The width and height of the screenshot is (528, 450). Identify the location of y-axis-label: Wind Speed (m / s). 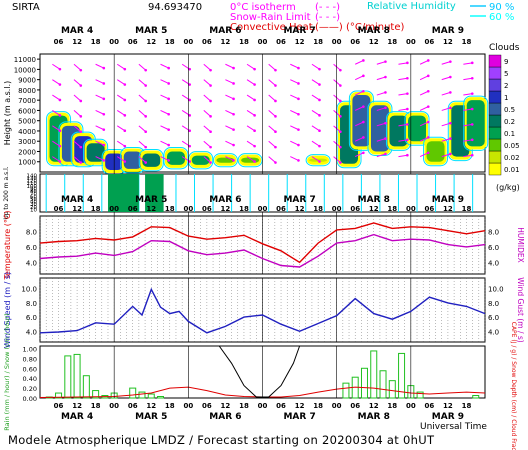
(7, 310).